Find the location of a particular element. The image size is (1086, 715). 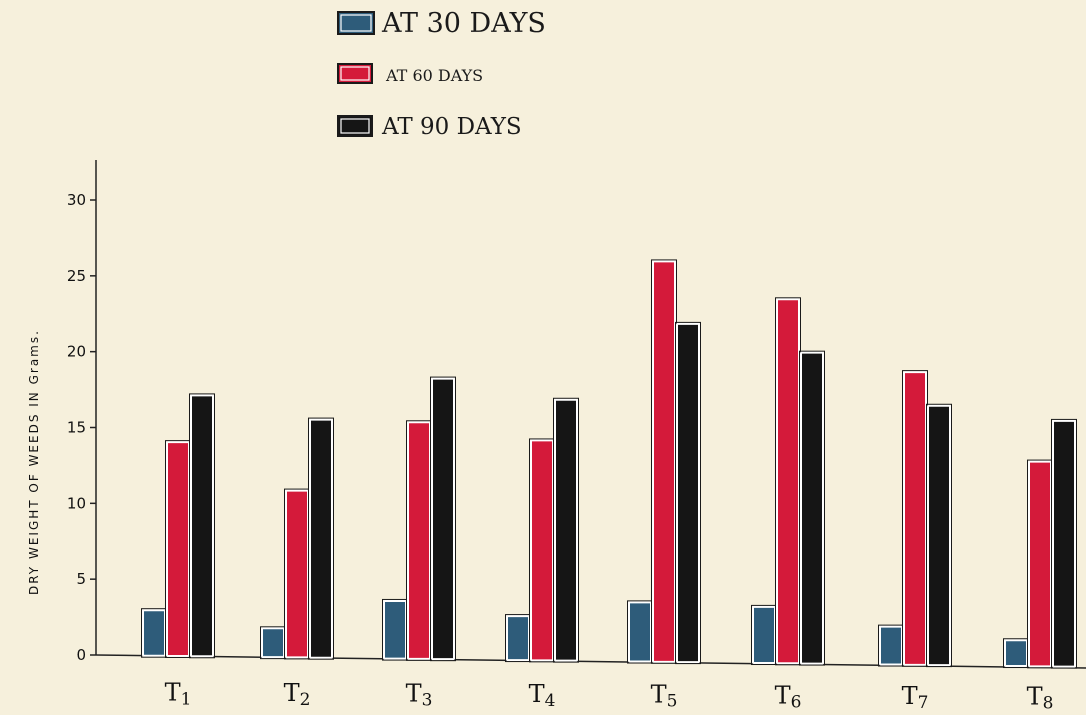

category-label-t6: T6 is located at coordinates (788, 696).